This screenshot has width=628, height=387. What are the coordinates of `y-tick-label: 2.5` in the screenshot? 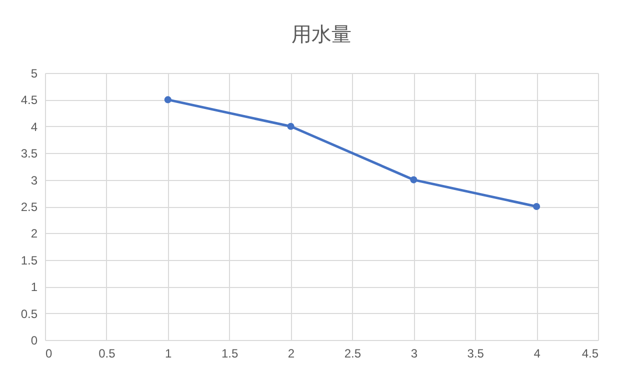 It's located at (29, 207).